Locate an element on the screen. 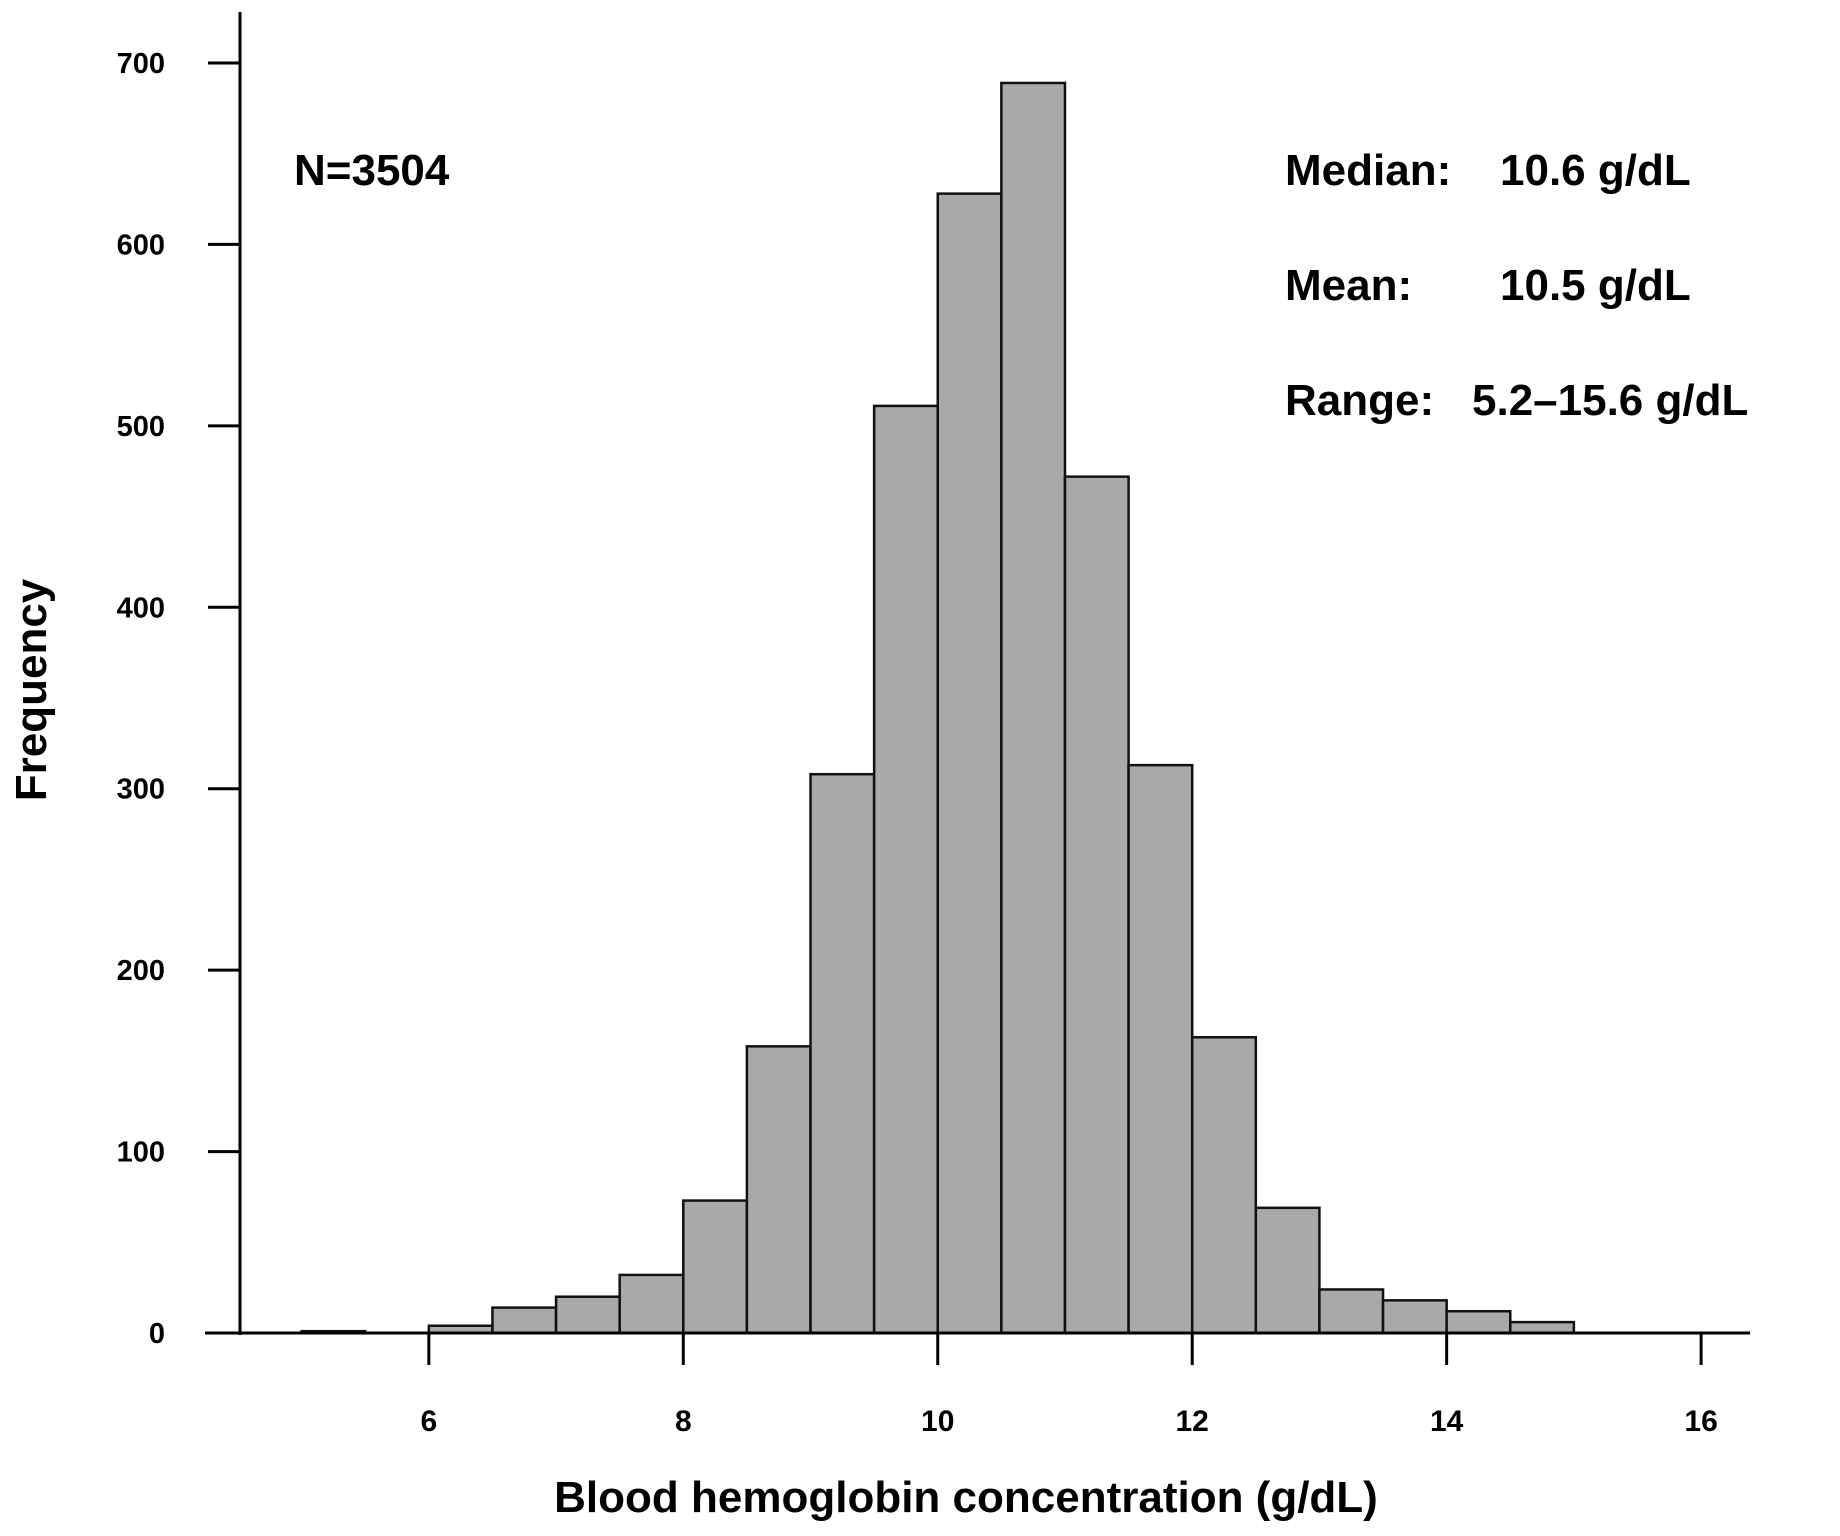 The width and height of the screenshot is (1840, 1536). x-tick-label: 10 is located at coordinates (937, 1421).